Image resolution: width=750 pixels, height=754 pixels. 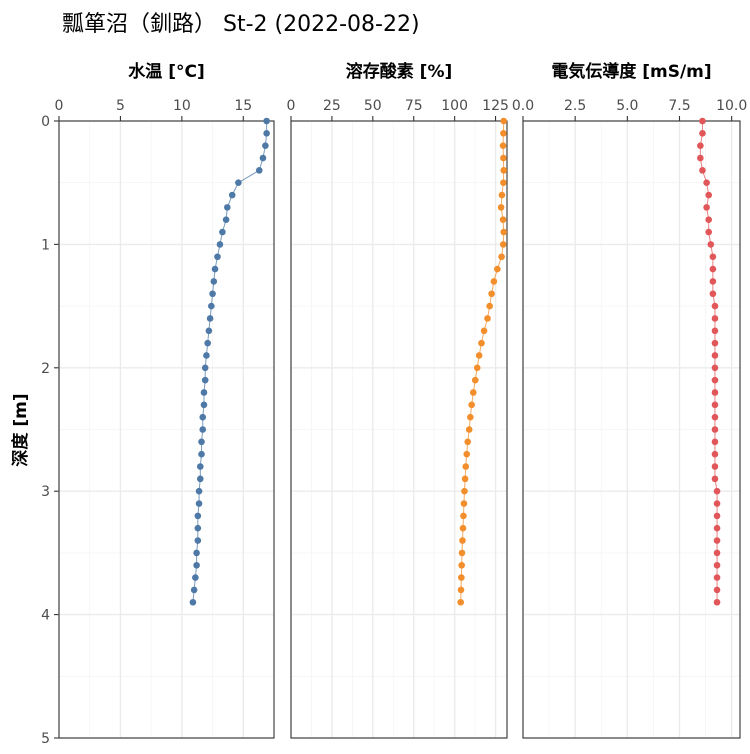 I want to click on y-tick-label: 4, so click(x=45, y=616).